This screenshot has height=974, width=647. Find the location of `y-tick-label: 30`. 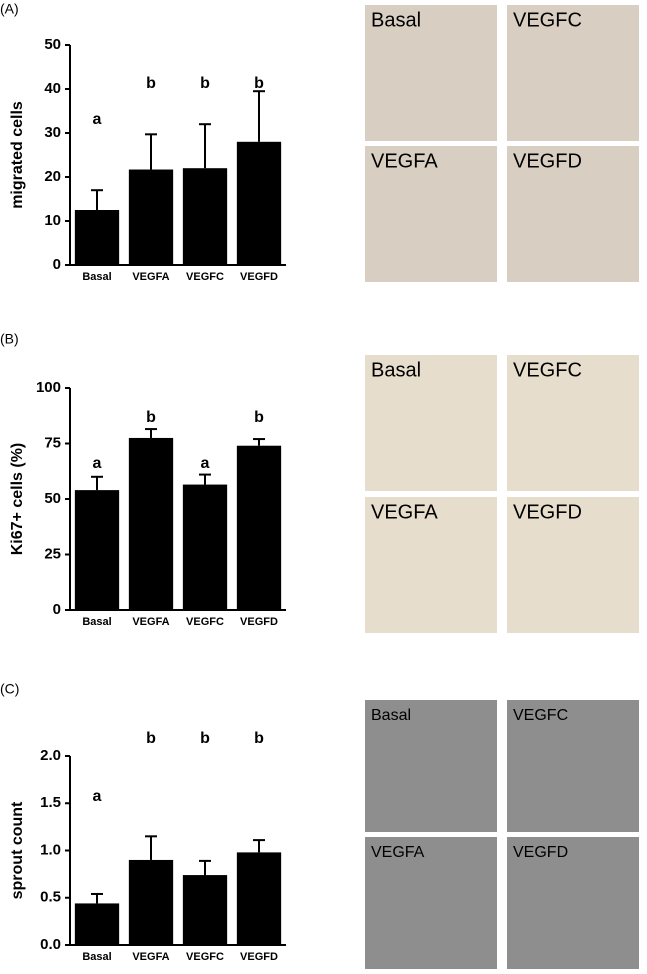

y-tick-label: 30 is located at coordinates (52, 132).